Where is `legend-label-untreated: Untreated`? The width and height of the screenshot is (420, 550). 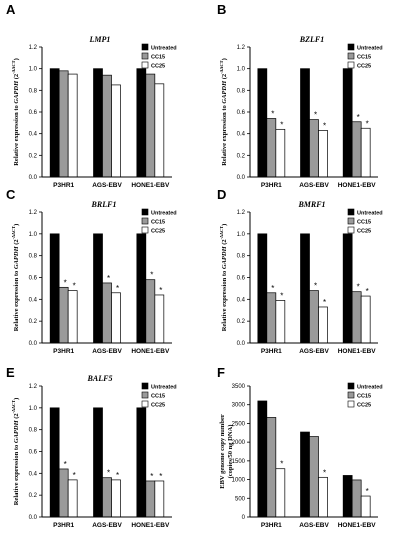
legend-label-untreated: Untreated is located at coordinates (370, 214).